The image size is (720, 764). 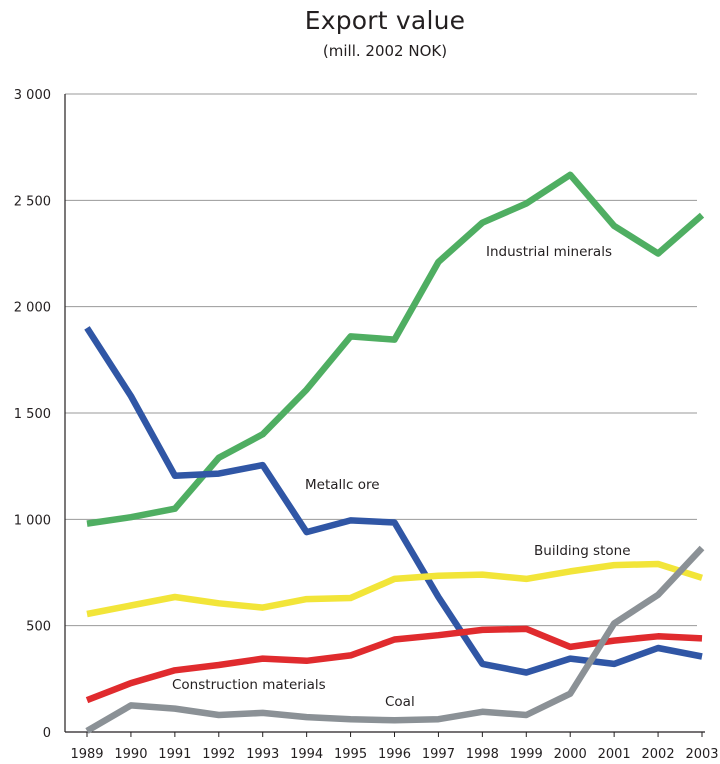 I want to click on x-tick-label: 1997, so click(x=438, y=754).